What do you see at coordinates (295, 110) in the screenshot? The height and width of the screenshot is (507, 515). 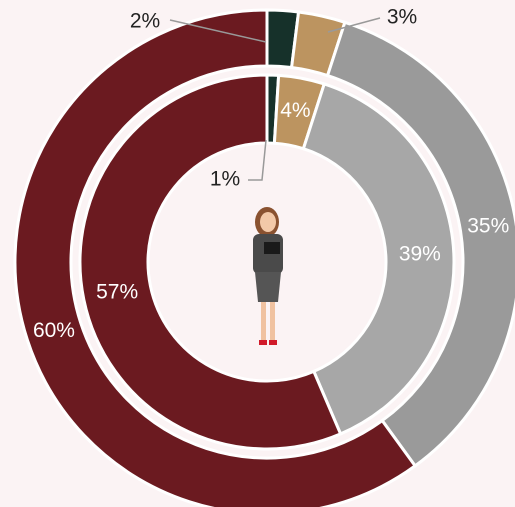 I see `data-label: 4%` at bounding box center [295, 110].